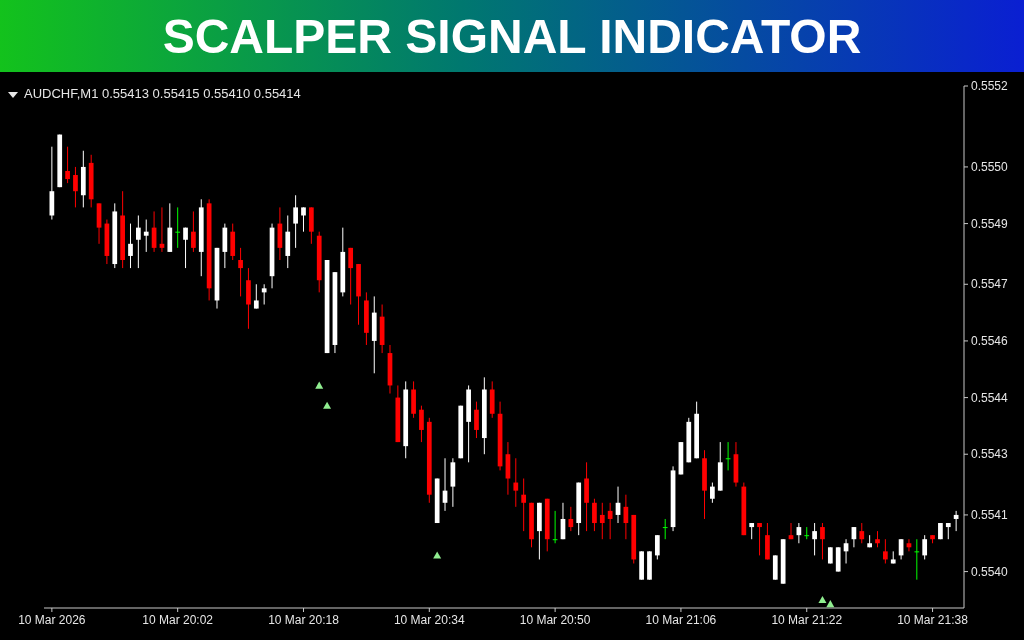  Describe the element at coordinates (990, 571) in the screenshot. I see `y-tick-label: 0.5540` at that location.